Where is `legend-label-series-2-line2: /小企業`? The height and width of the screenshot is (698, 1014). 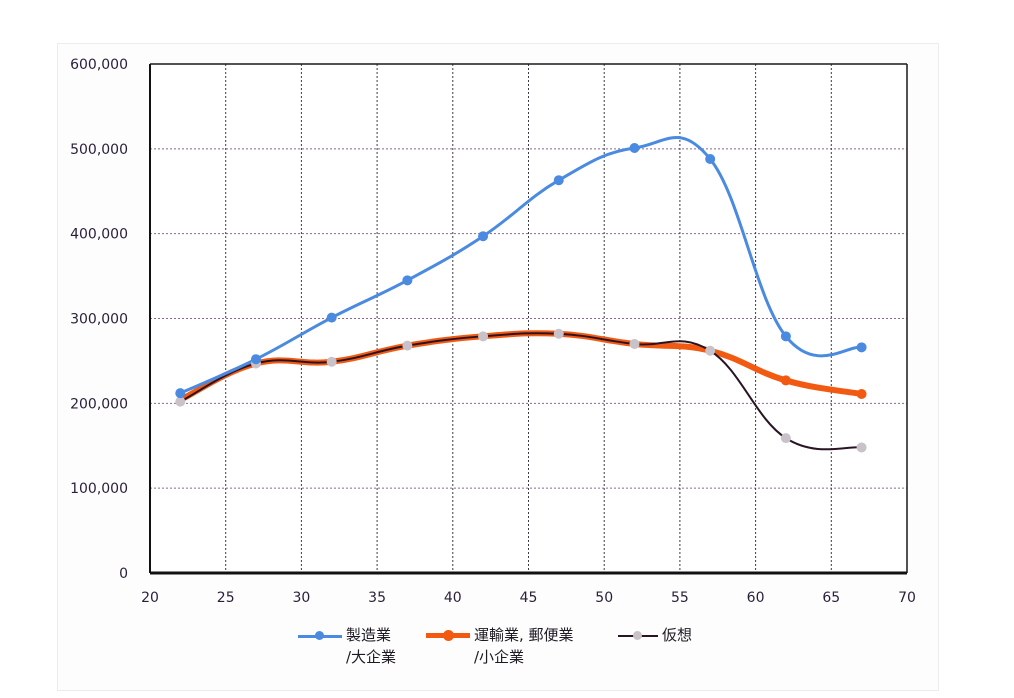
legend-label-series-2-line2: /小企業 is located at coordinates (499, 657).